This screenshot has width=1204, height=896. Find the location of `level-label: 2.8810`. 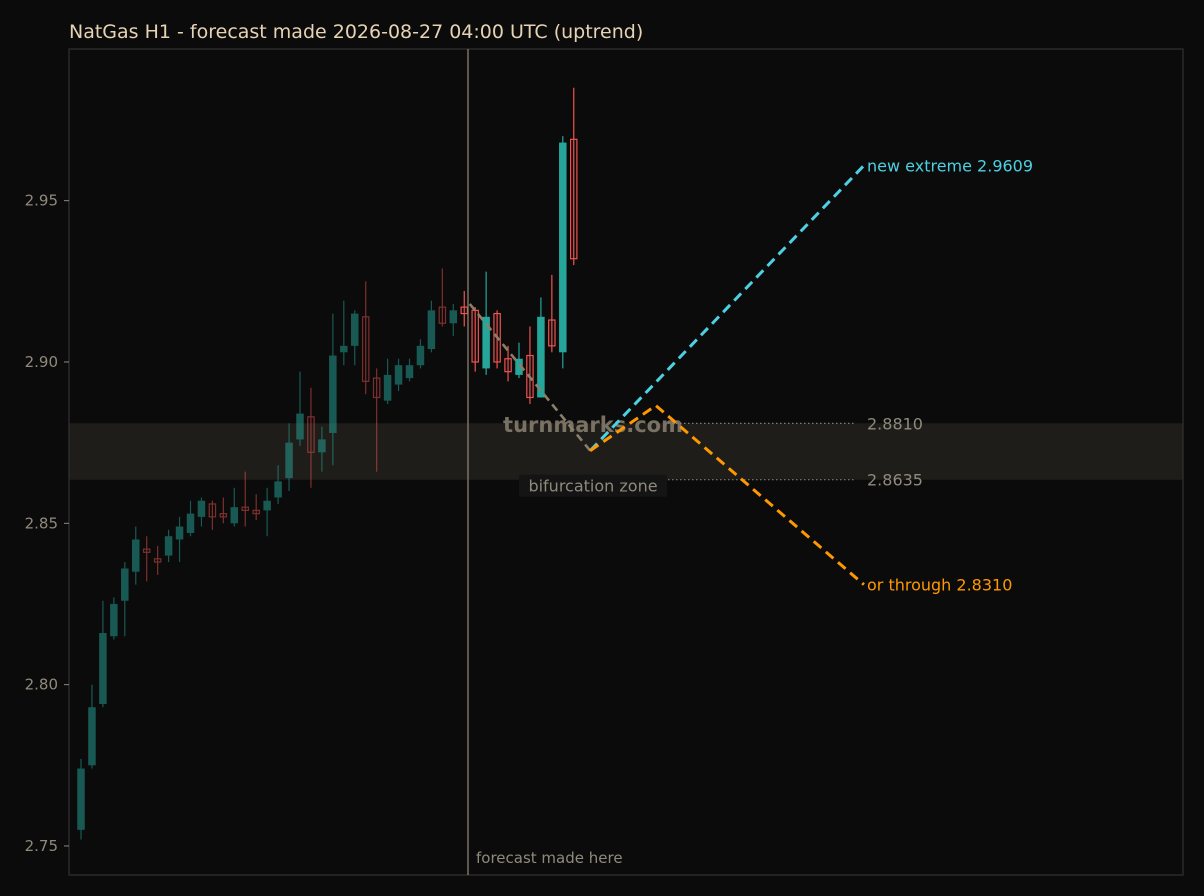

level-label: 2.8810 is located at coordinates (895, 423).